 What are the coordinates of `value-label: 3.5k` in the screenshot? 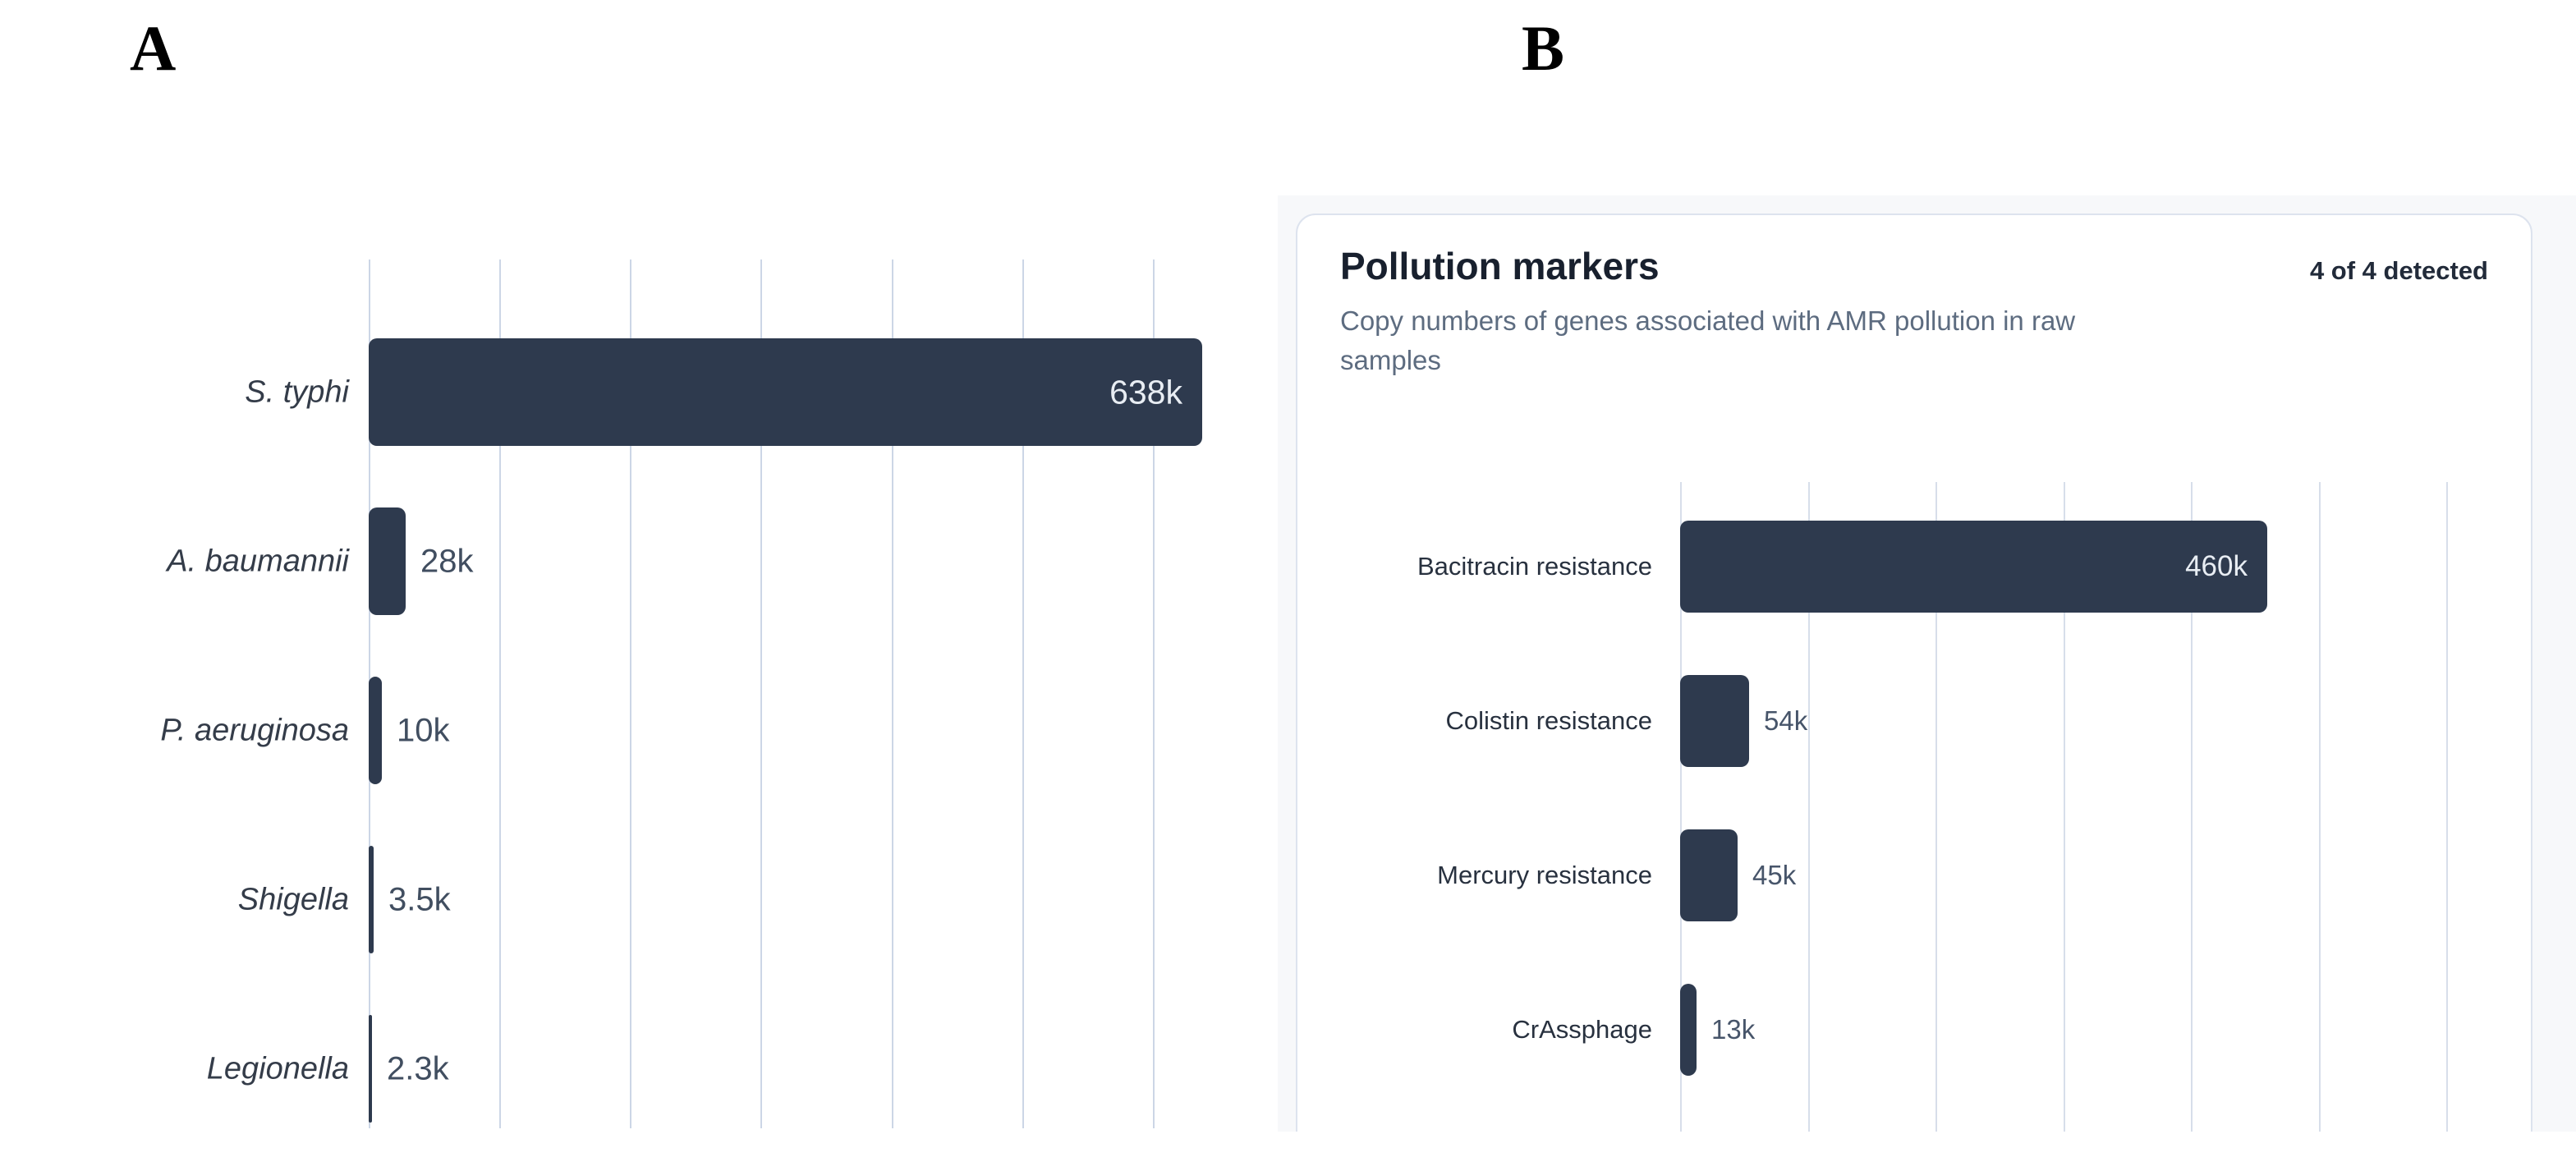 It's located at (419, 899).